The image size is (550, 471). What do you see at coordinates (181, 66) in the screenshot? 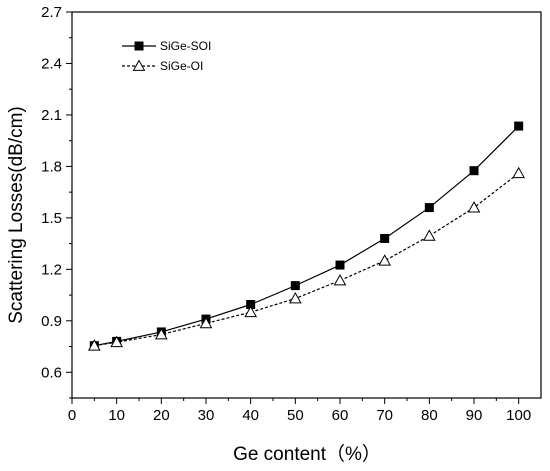
I see `legend-label: SiGe-OI` at bounding box center [181, 66].